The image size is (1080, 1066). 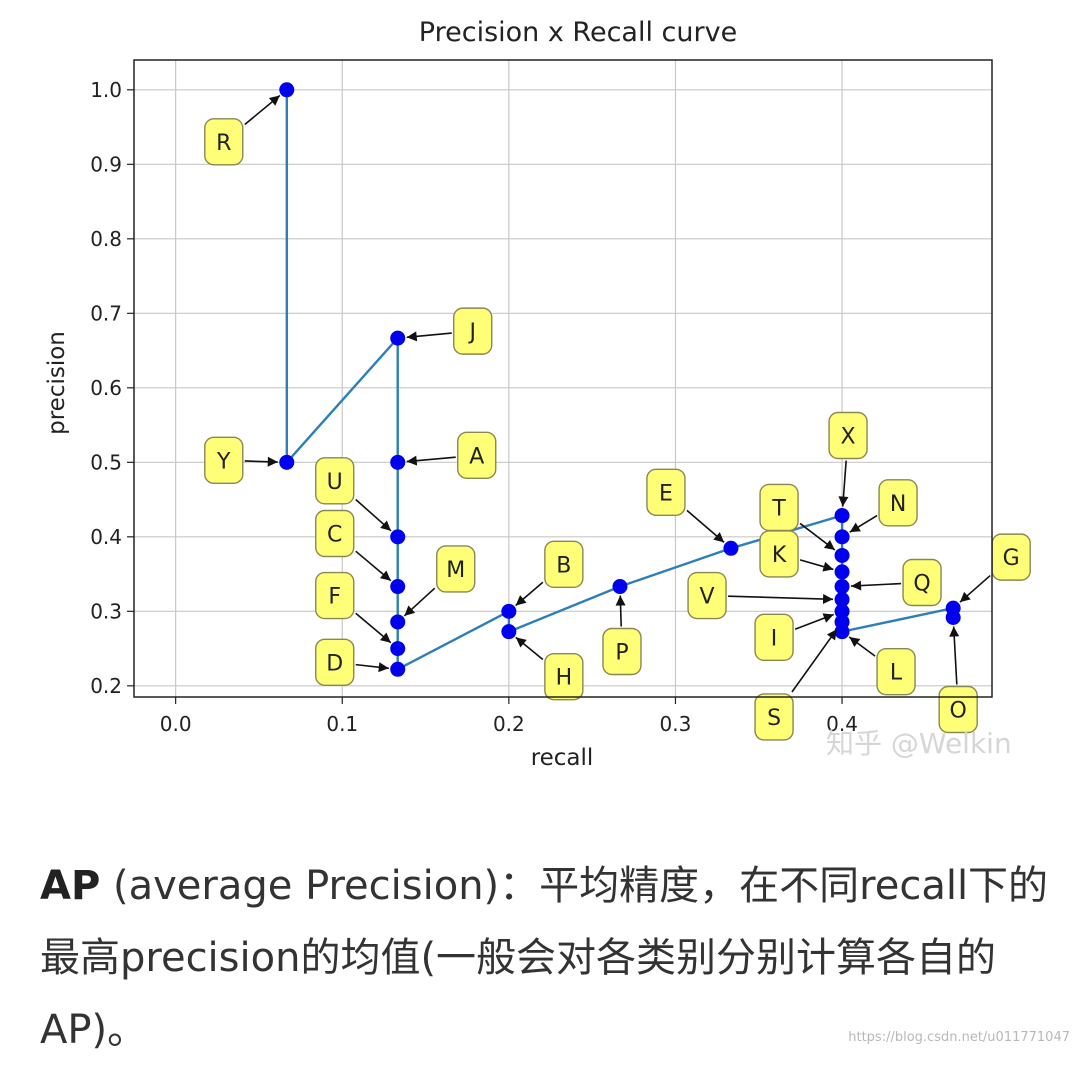 I want to click on annotation-label: S, so click(x=774, y=718).